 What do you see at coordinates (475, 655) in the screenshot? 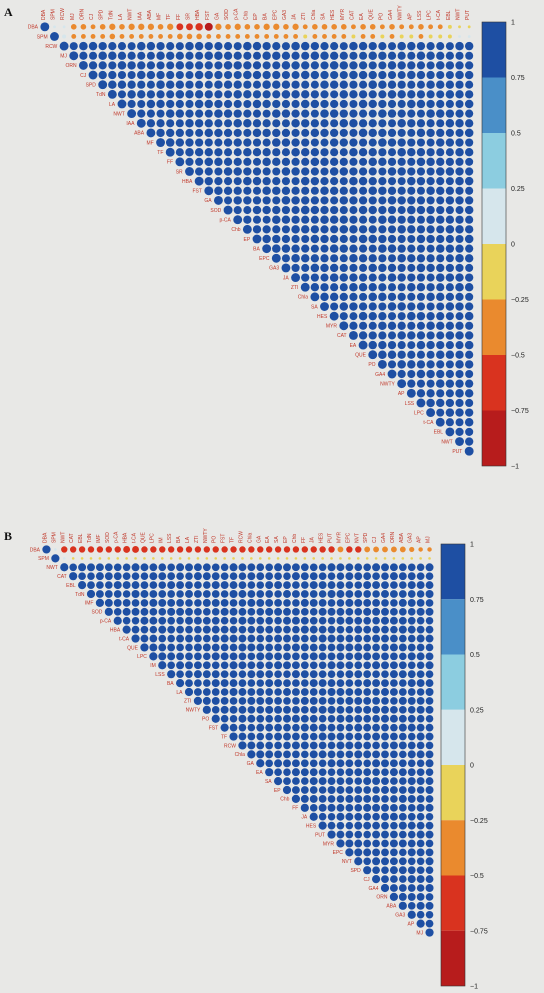
I see `color-scale-tick-label: 0.5` at bounding box center [475, 655].